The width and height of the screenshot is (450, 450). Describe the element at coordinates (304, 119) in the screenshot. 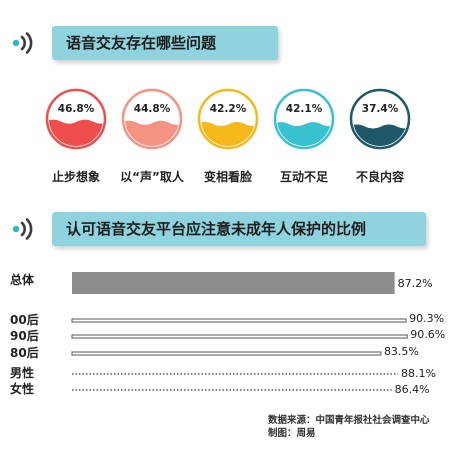

I see `percent-circle: 42.1%` at that location.